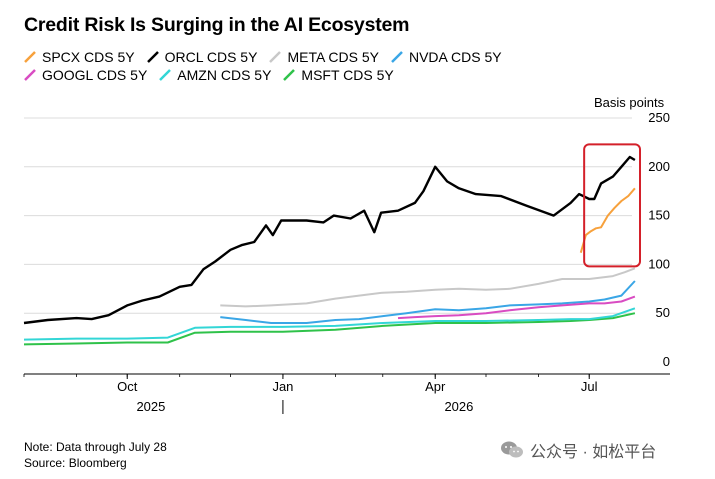 This screenshot has width=715, height=479. I want to click on year-label: 2025, so click(150, 406).